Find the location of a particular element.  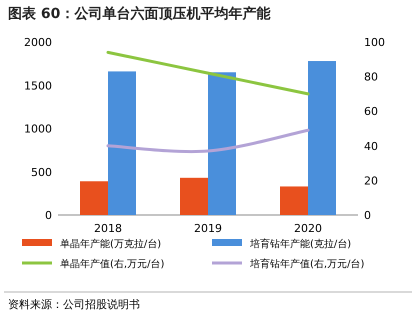

y-tick-label: 1500 is located at coordinates (38, 85).